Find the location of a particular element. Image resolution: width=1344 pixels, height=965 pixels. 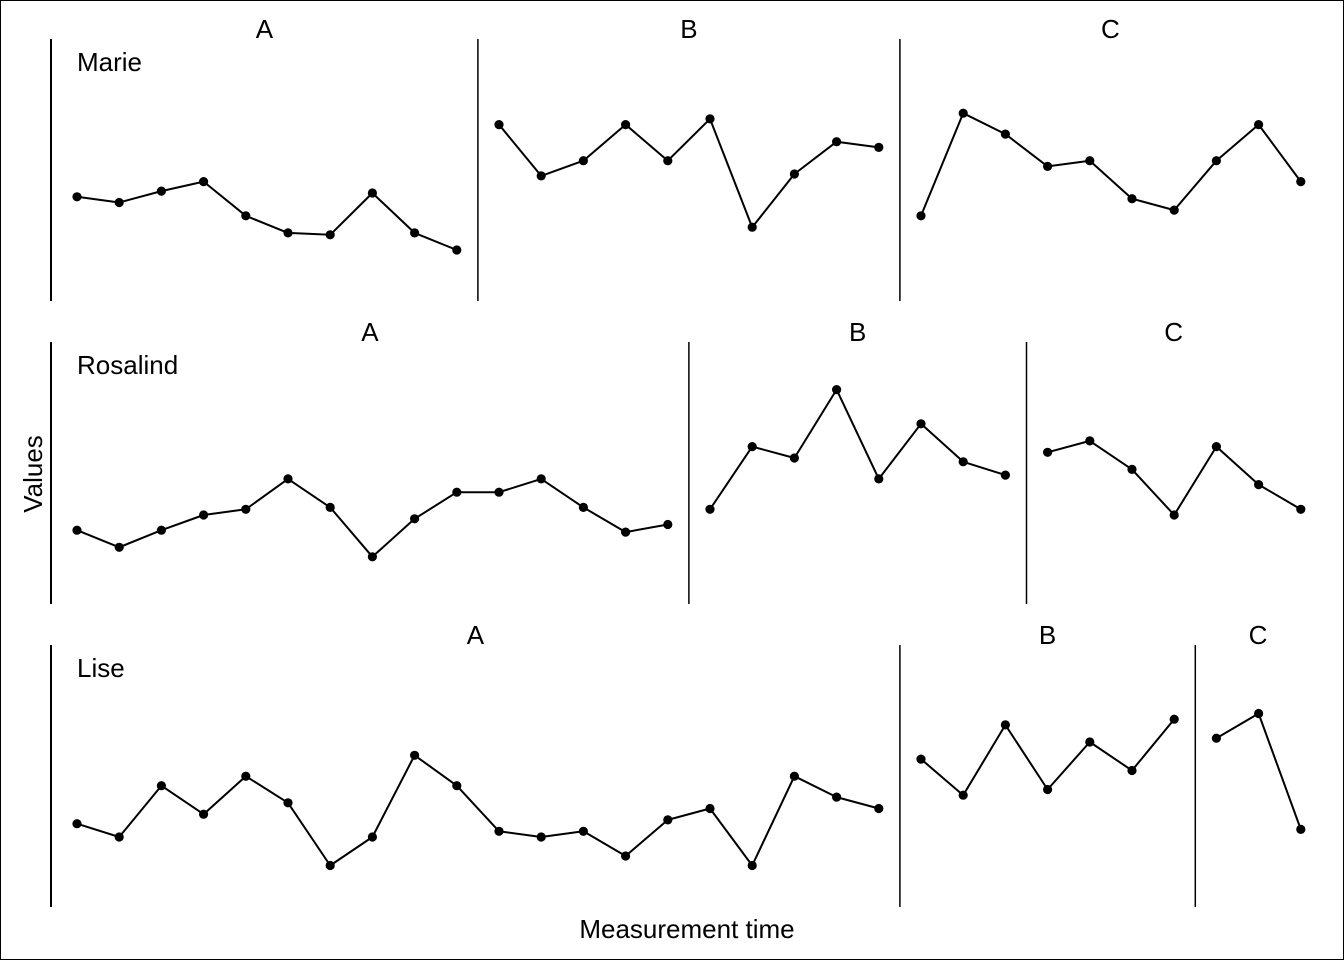

y-axis-label: Values is located at coordinates (33, 474).